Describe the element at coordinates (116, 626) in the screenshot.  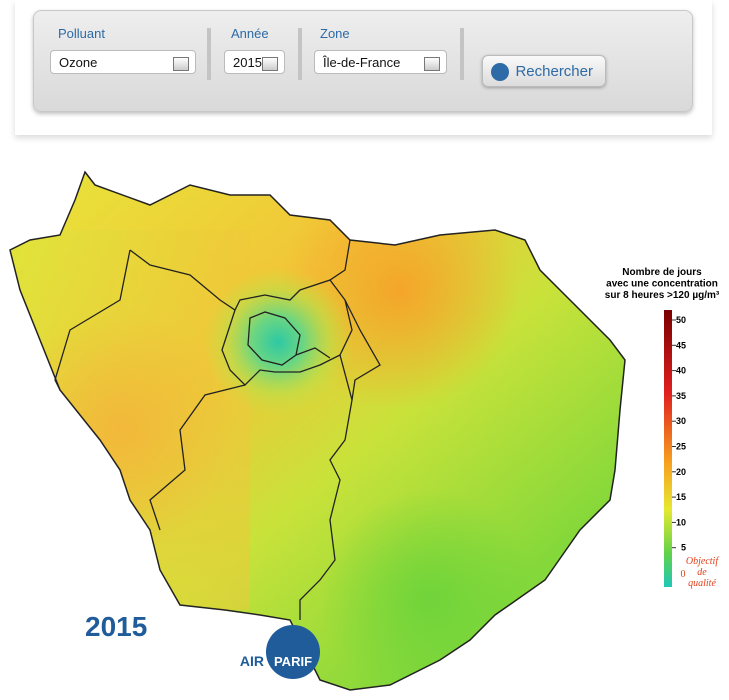
I see `map-year: 2015` at that location.